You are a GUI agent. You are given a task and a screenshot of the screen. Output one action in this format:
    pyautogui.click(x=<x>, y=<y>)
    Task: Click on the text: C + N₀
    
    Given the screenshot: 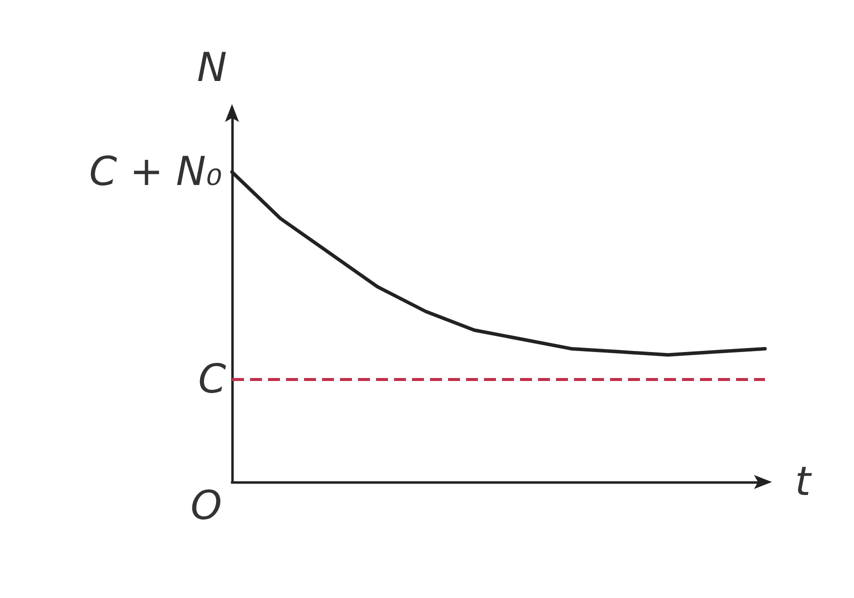 What is the action you would take?
    pyautogui.click(x=155, y=172)
    